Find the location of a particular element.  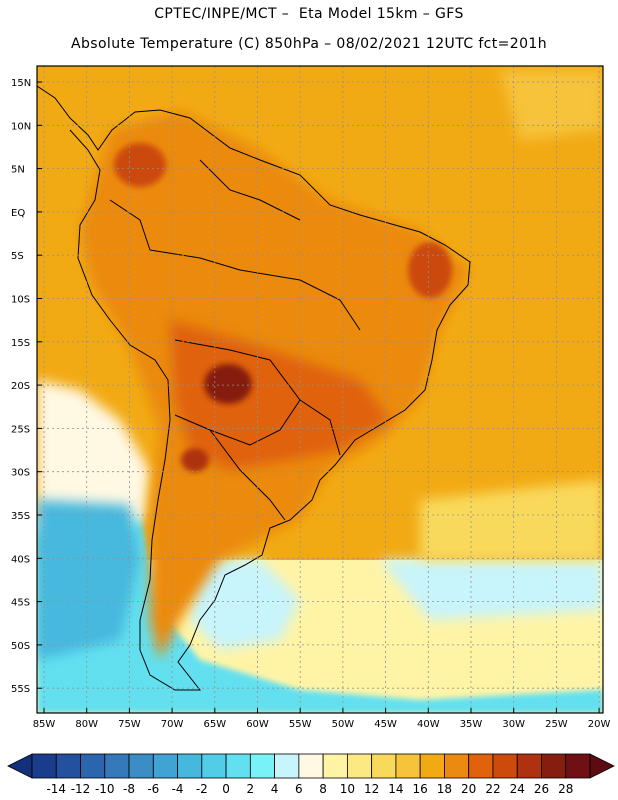

colorbar-label: -10 is located at coordinates (105, 789).